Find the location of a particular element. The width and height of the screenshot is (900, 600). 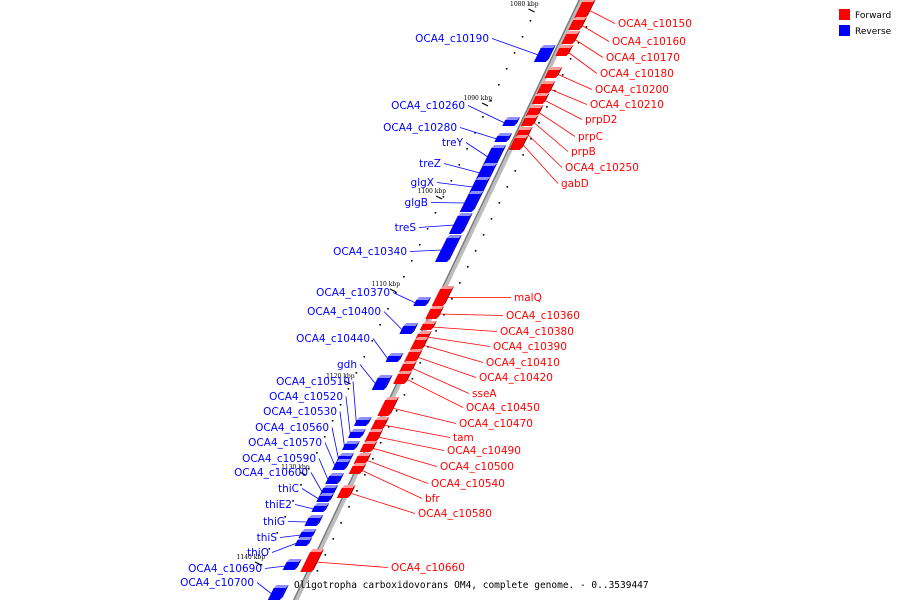

gene-label-thic: thiC is located at coordinates (288, 489).